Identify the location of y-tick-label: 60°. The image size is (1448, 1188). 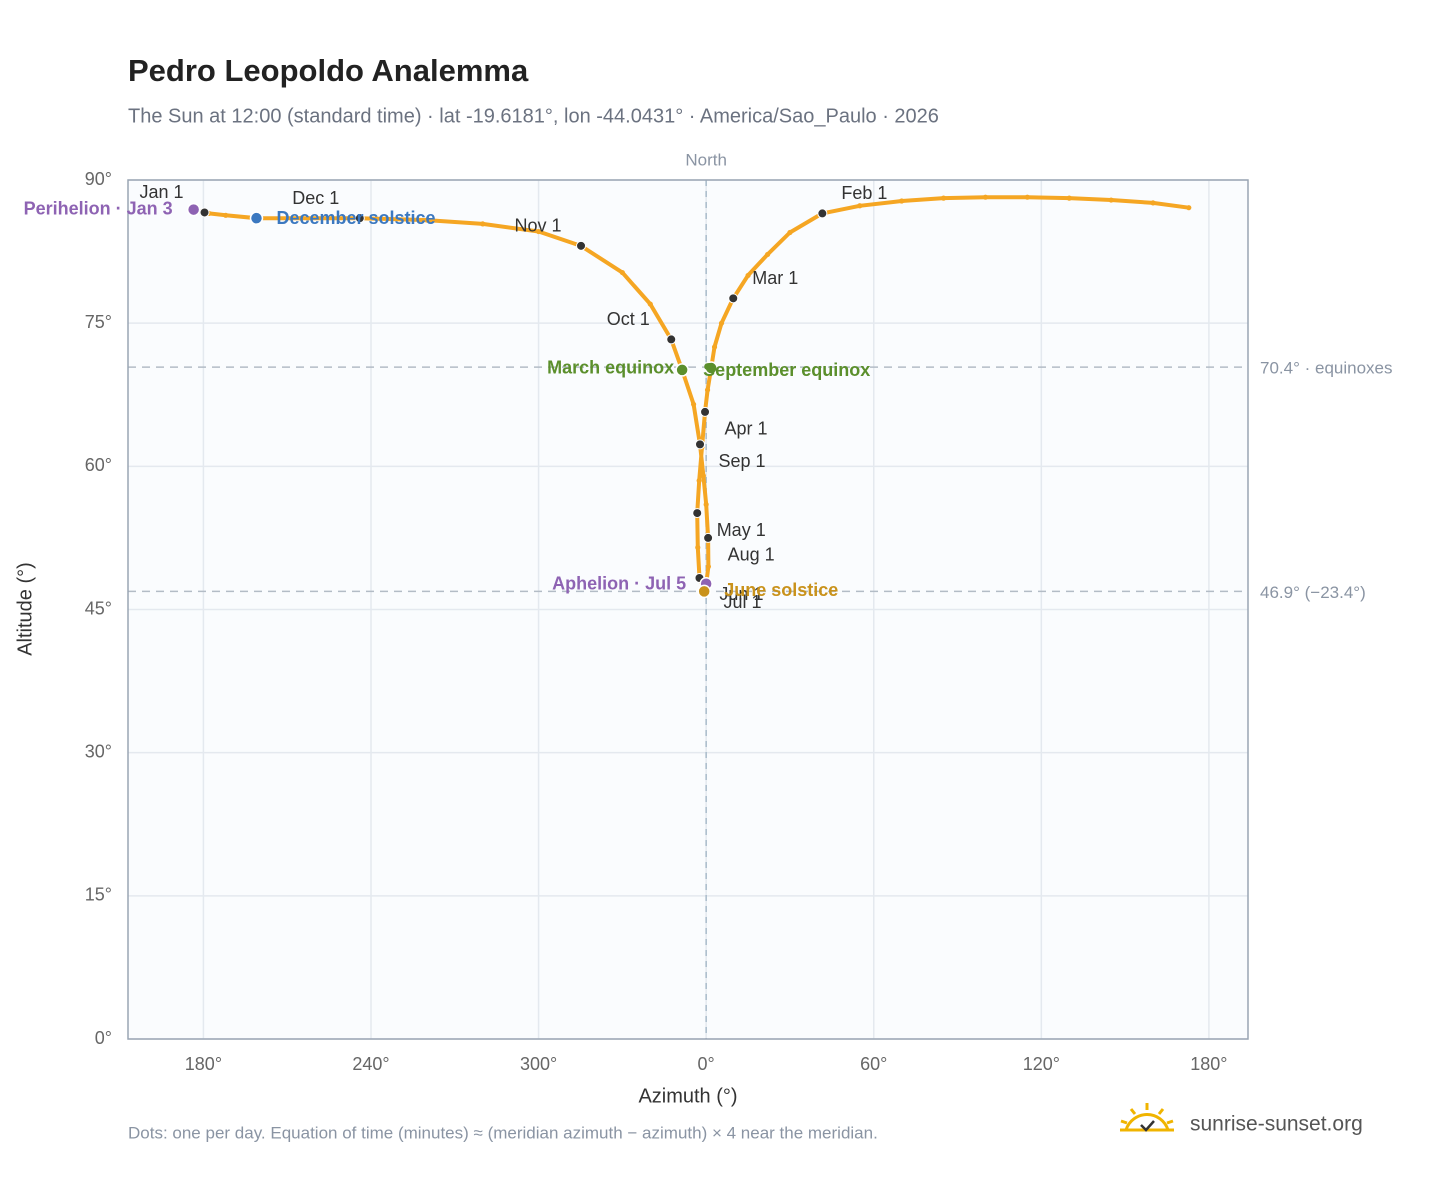
(98, 465).